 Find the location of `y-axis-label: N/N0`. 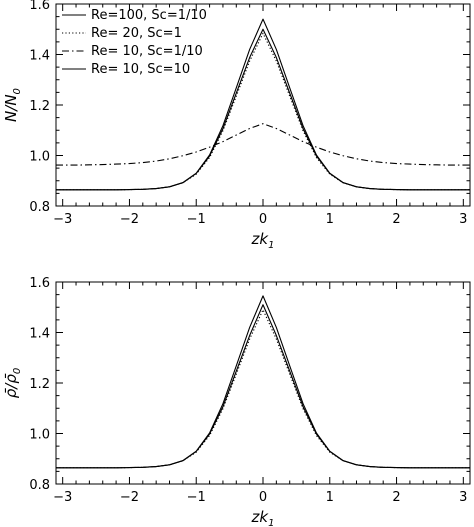

y-axis-label: N/N0 is located at coordinates (12, 105).